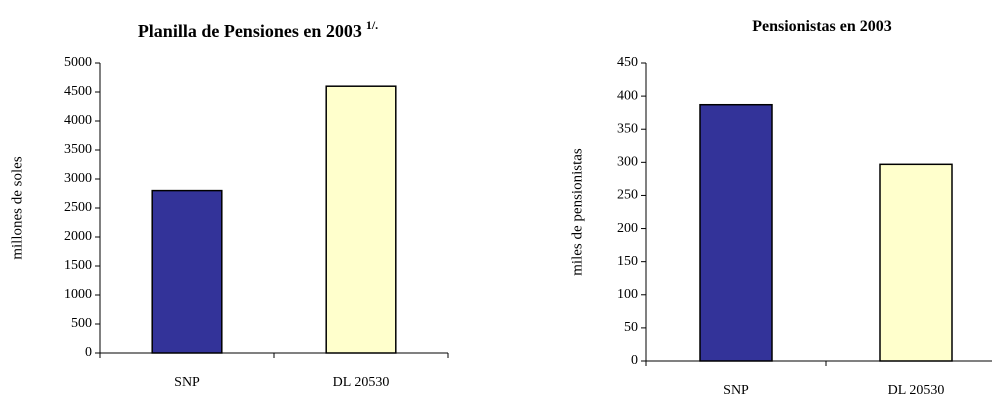  I want to click on chart-title: Planilla de Pensiones en 2003 1/., so click(258, 29).